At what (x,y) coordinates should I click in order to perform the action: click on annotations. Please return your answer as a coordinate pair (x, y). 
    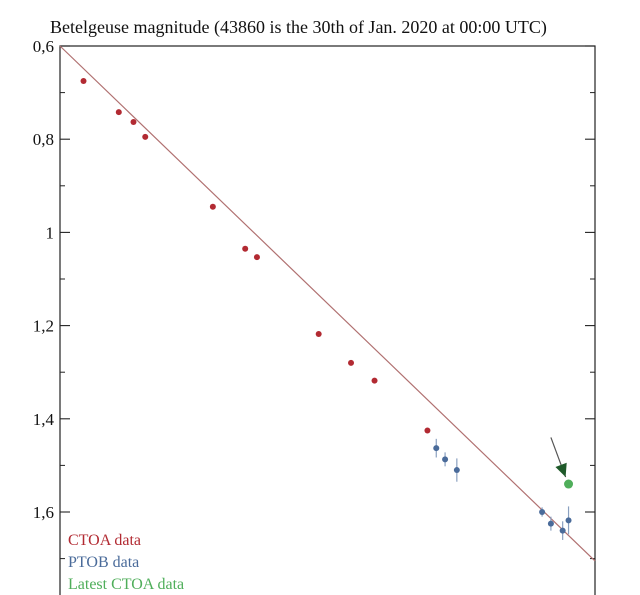
    Looking at the image, I should click on (558, 457).